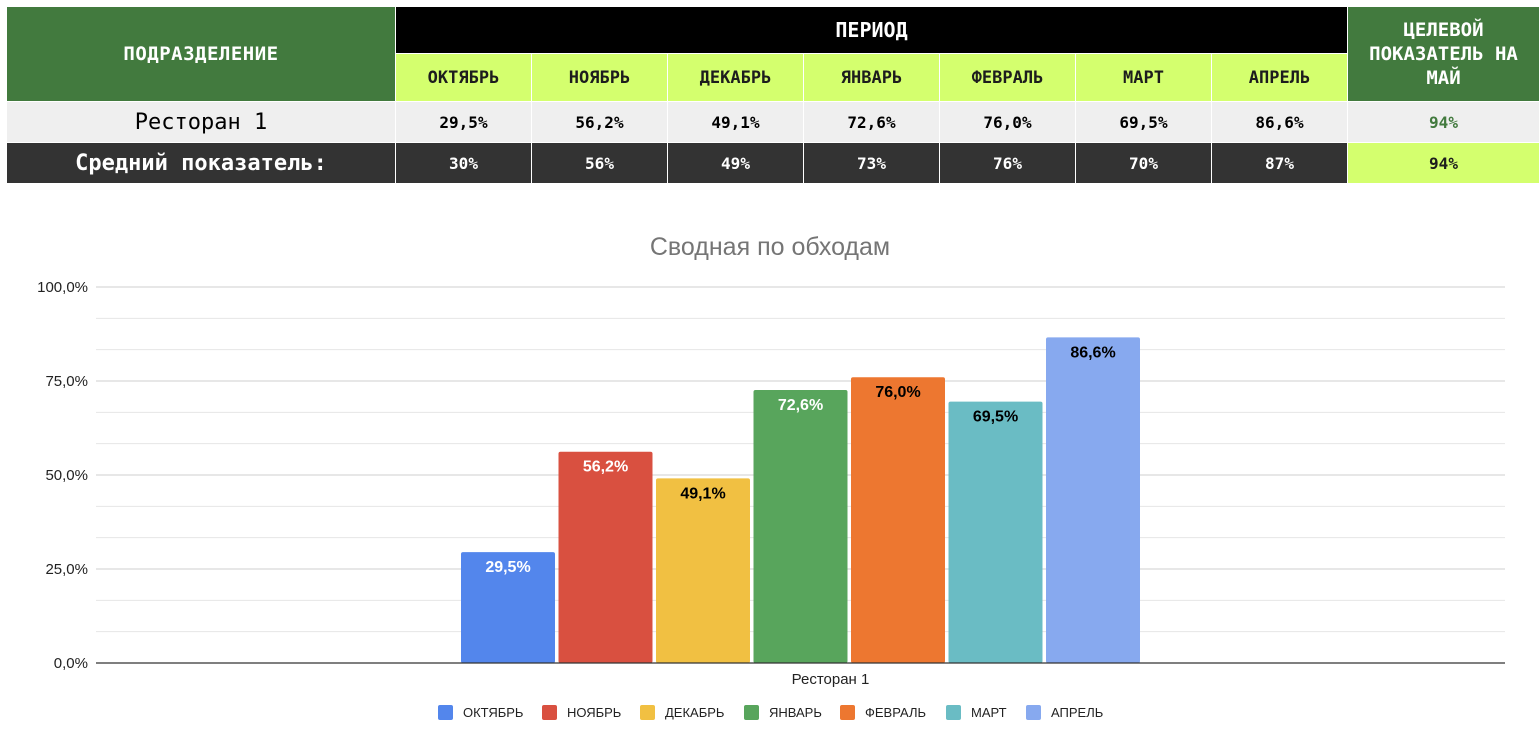 The image size is (1540, 740). What do you see at coordinates (66, 569) in the screenshot?
I see `y-tick-label: 25,0%` at bounding box center [66, 569].